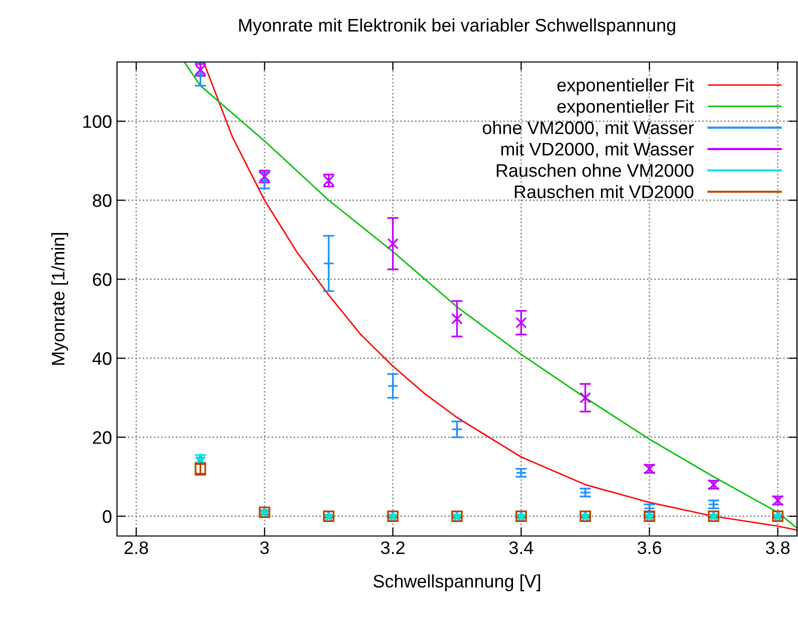  What do you see at coordinates (521, 547) in the screenshot?
I see `x-tick-label: 3.4` at bounding box center [521, 547].